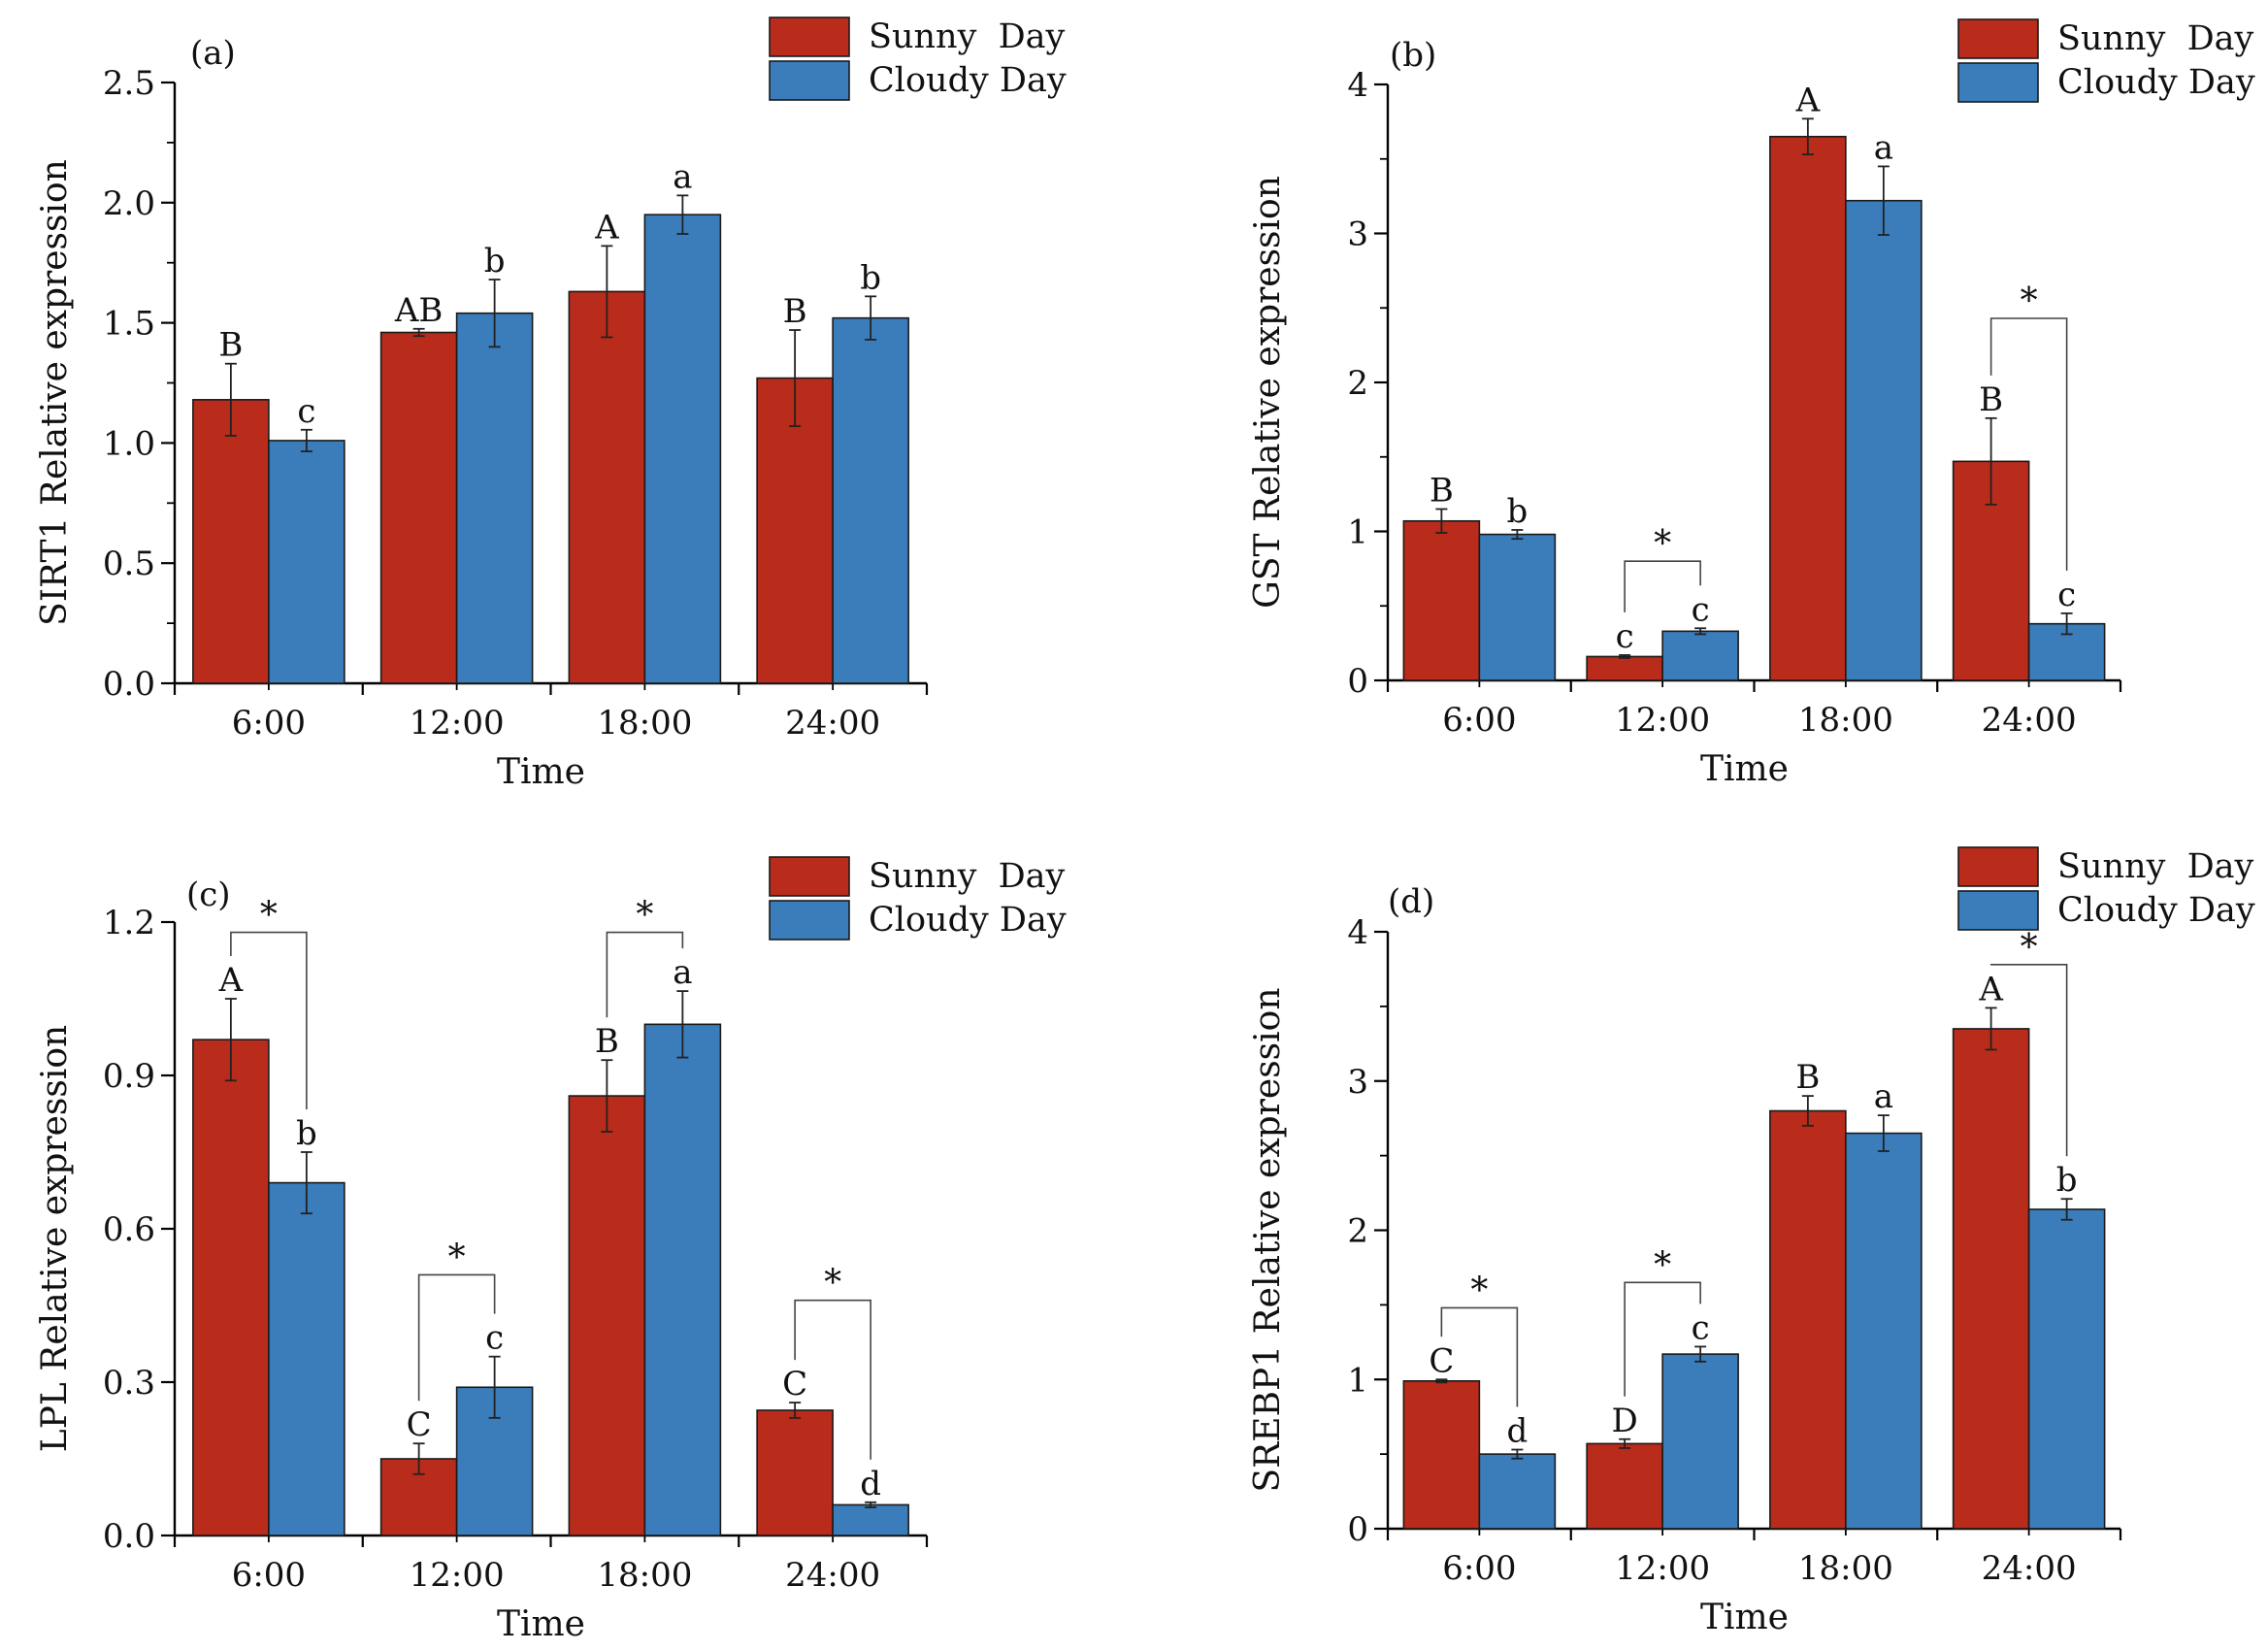 The width and height of the screenshot is (2268, 1651). I want to click on legend: Sunny Day Cloudy Day, so click(2106, 60).